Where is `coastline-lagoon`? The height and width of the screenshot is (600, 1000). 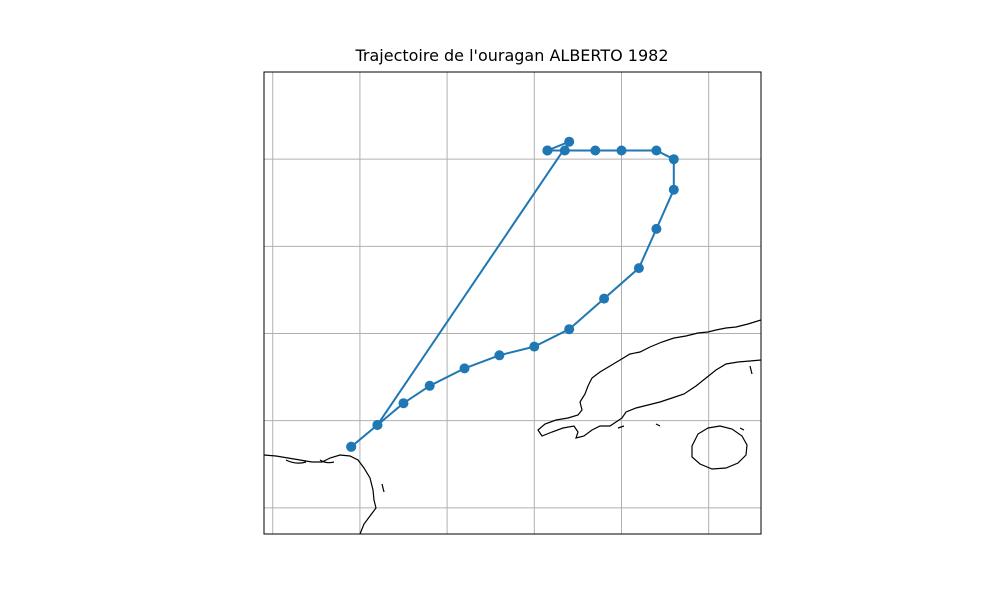
coastline-lagoon is located at coordinates (310, 461).